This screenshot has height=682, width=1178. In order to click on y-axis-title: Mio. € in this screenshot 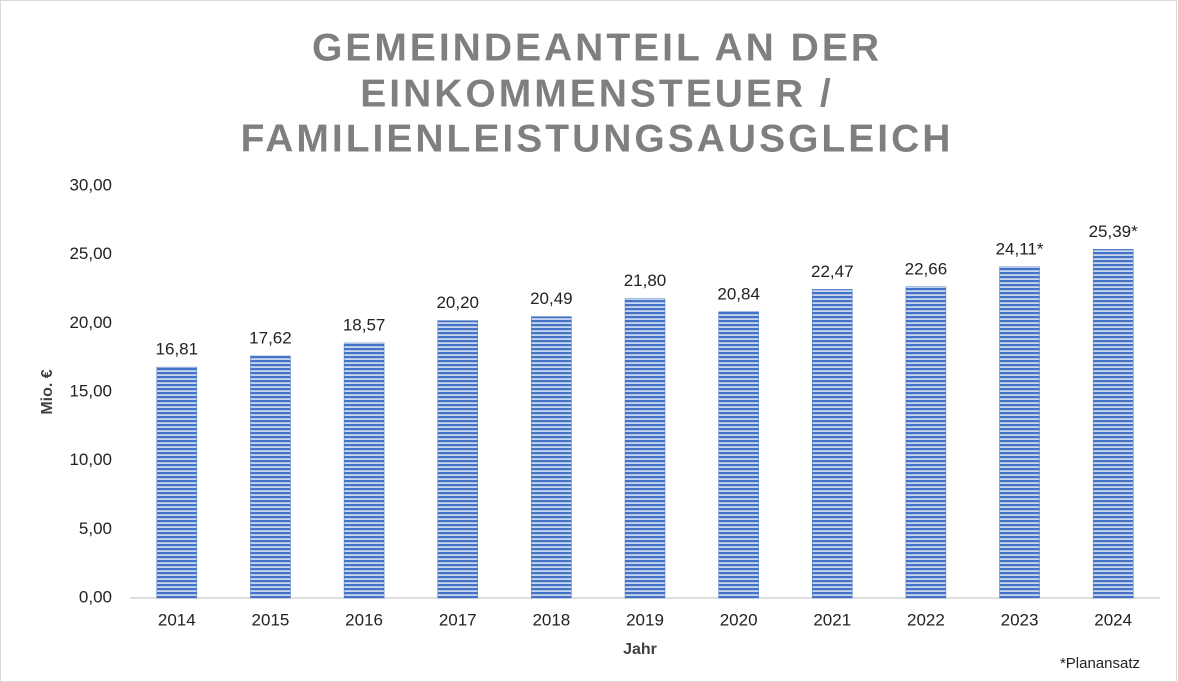, I will do `click(47, 391)`.